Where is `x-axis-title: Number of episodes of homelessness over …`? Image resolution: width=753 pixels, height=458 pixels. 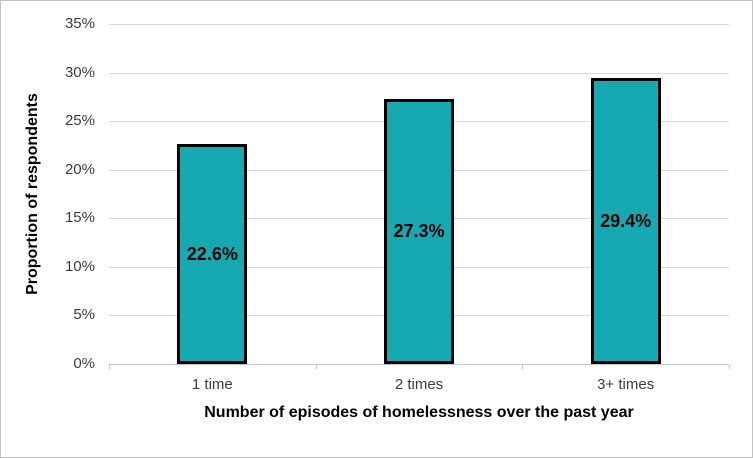
x-axis-title: Number of episodes of homelessness over … is located at coordinates (419, 412).